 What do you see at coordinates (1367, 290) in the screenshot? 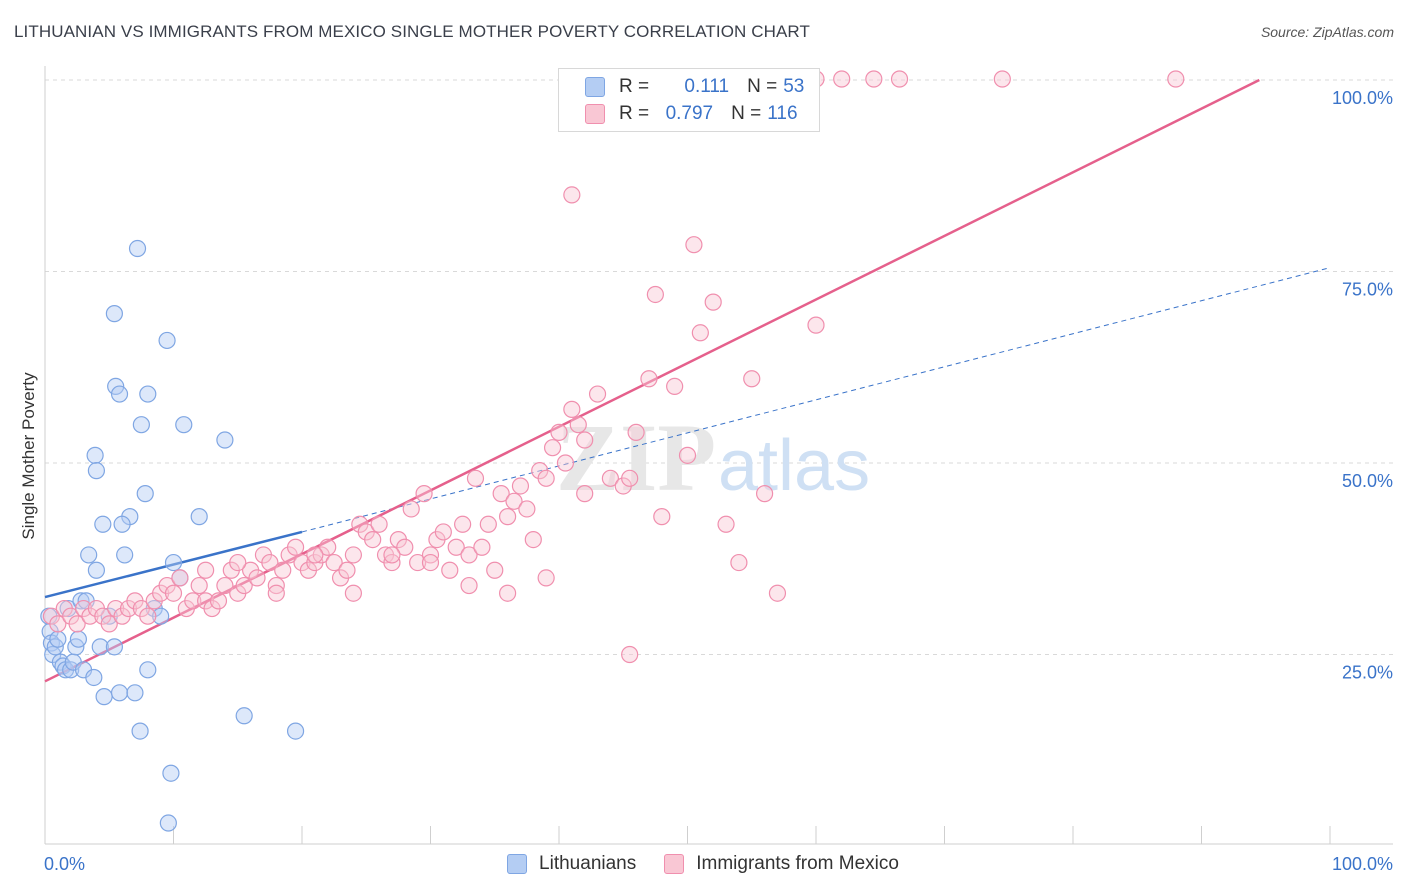
I see `y-tick-label: 75.0%` at bounding box center [1367, 290].